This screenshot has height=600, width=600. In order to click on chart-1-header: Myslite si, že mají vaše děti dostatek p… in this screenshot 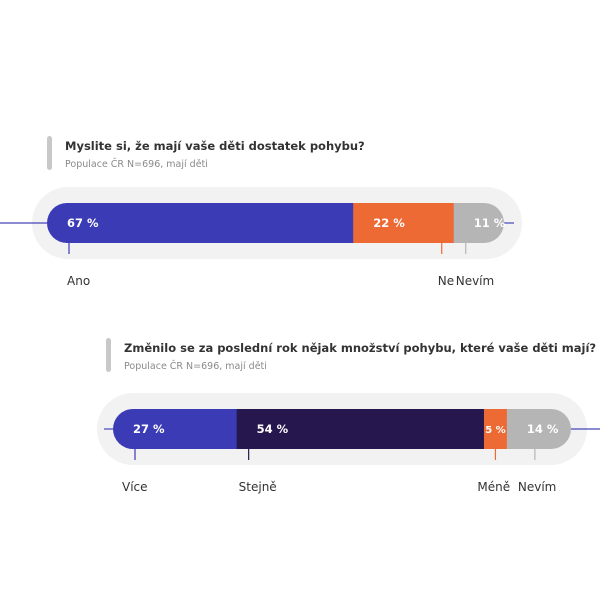, I will do `click(206, 153)`.